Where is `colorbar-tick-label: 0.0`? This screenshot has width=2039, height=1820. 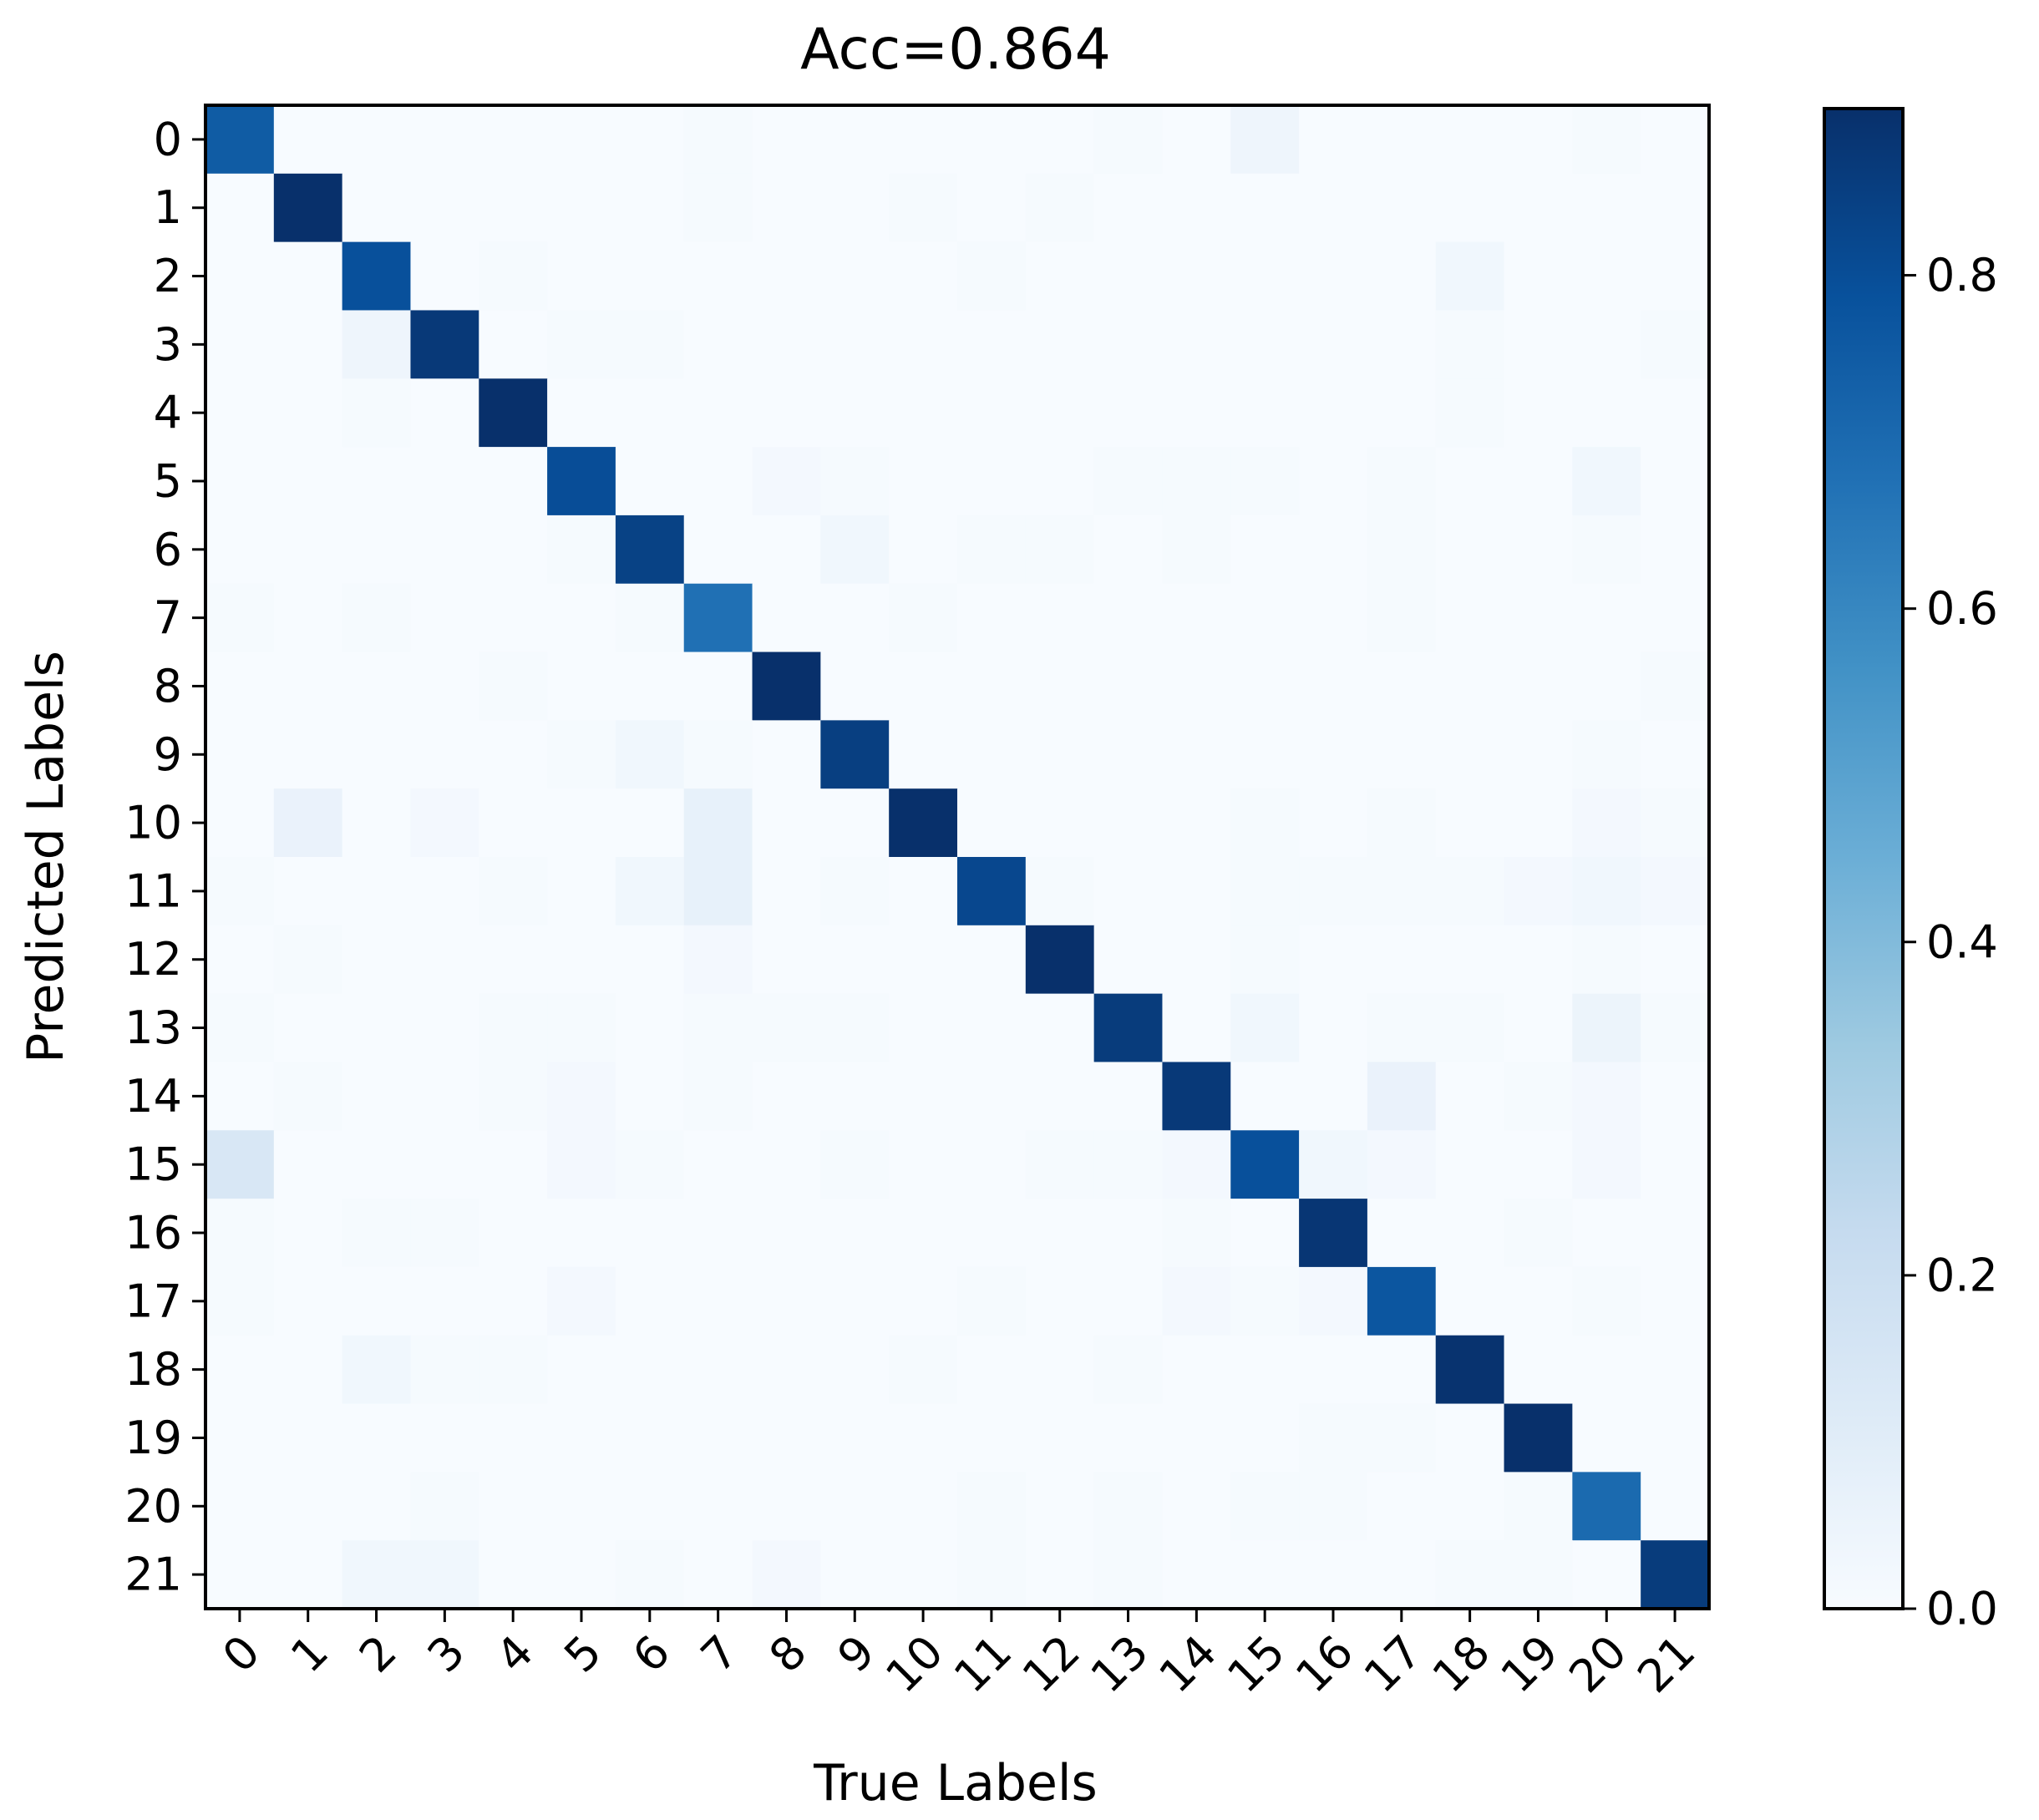 colorbar-tick-label: 0.0 is located at coordinates (1962, 1609).